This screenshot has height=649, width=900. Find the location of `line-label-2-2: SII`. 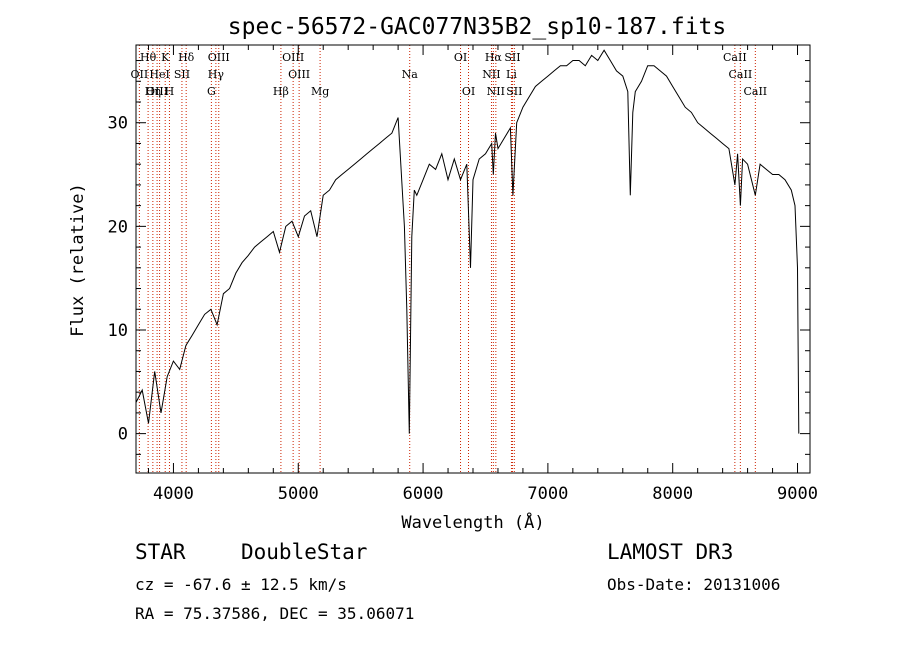

line-label-2-2: SII is located at coordinates (182, 74).